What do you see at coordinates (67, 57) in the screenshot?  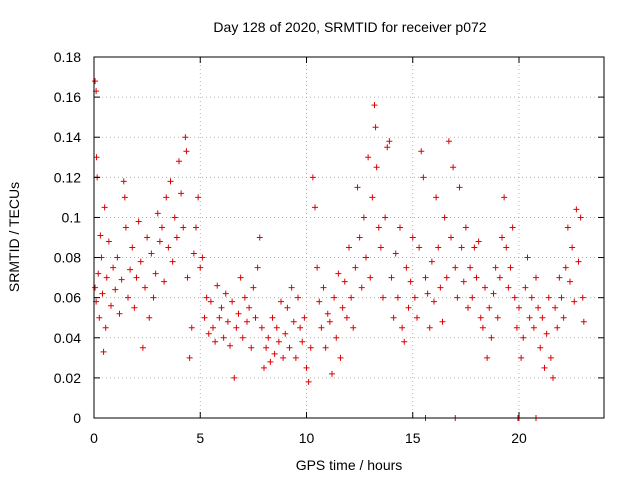 I see `y-tick-label: 0.18` at bounding box center [67, 57].